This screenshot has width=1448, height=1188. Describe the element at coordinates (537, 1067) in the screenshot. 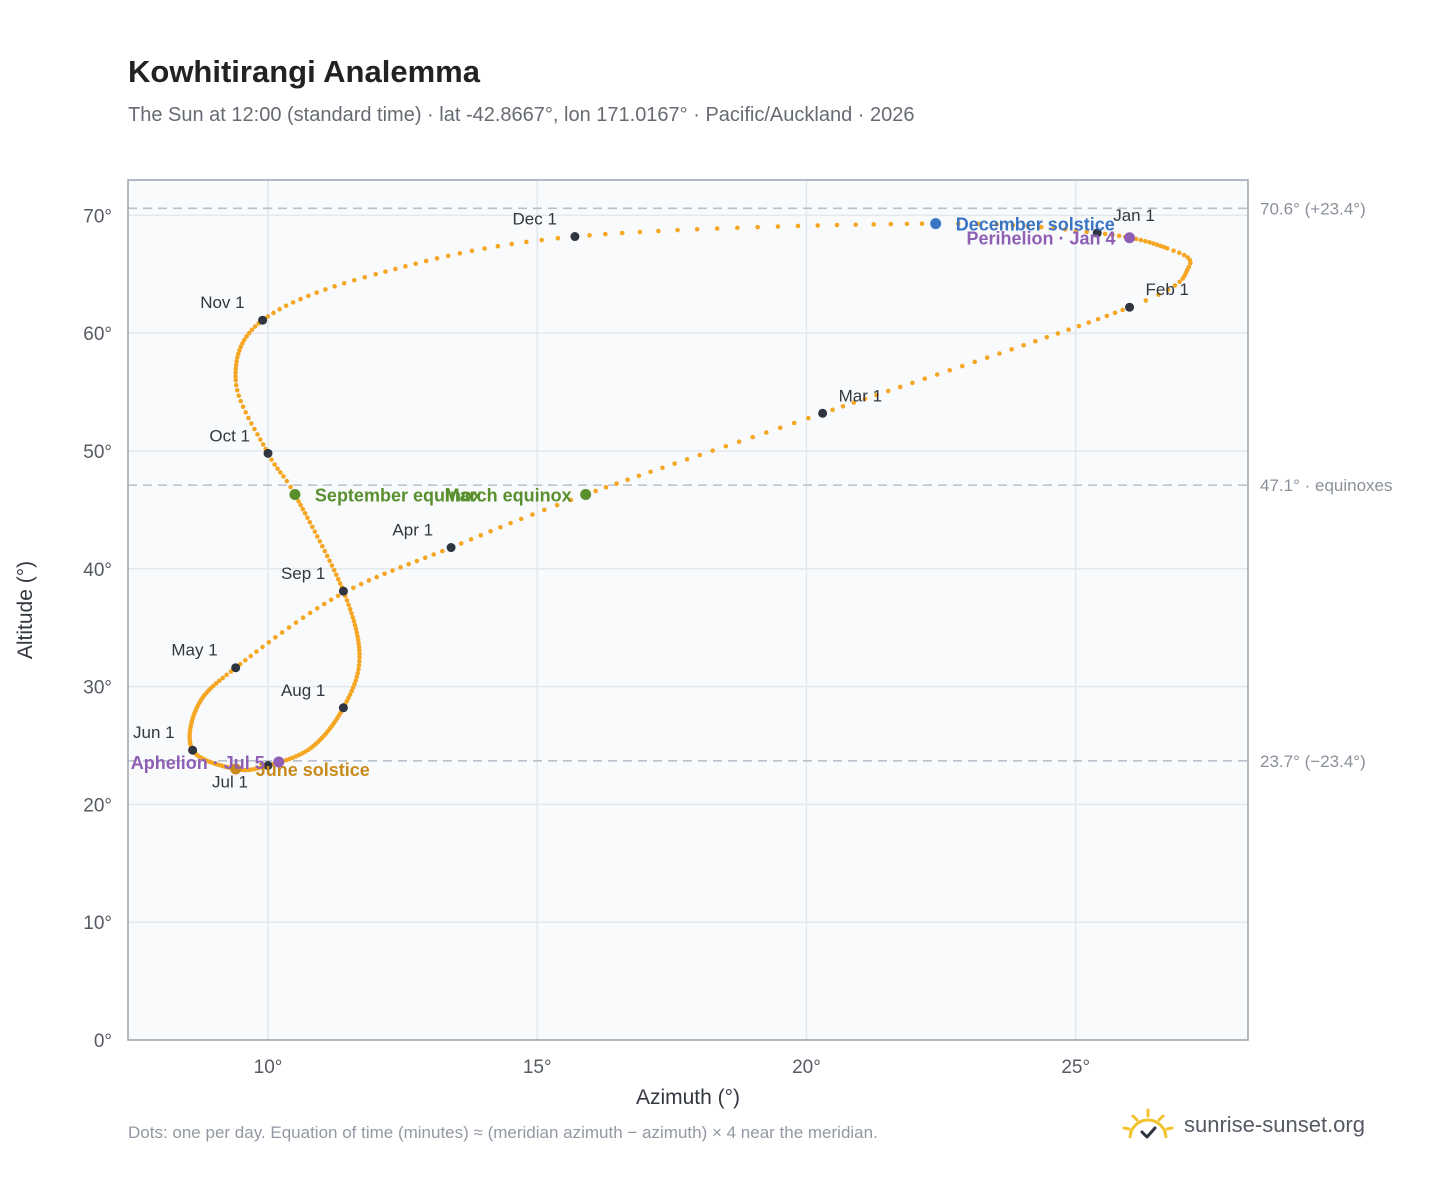

I see `x-tick-label: 15°` at that location.